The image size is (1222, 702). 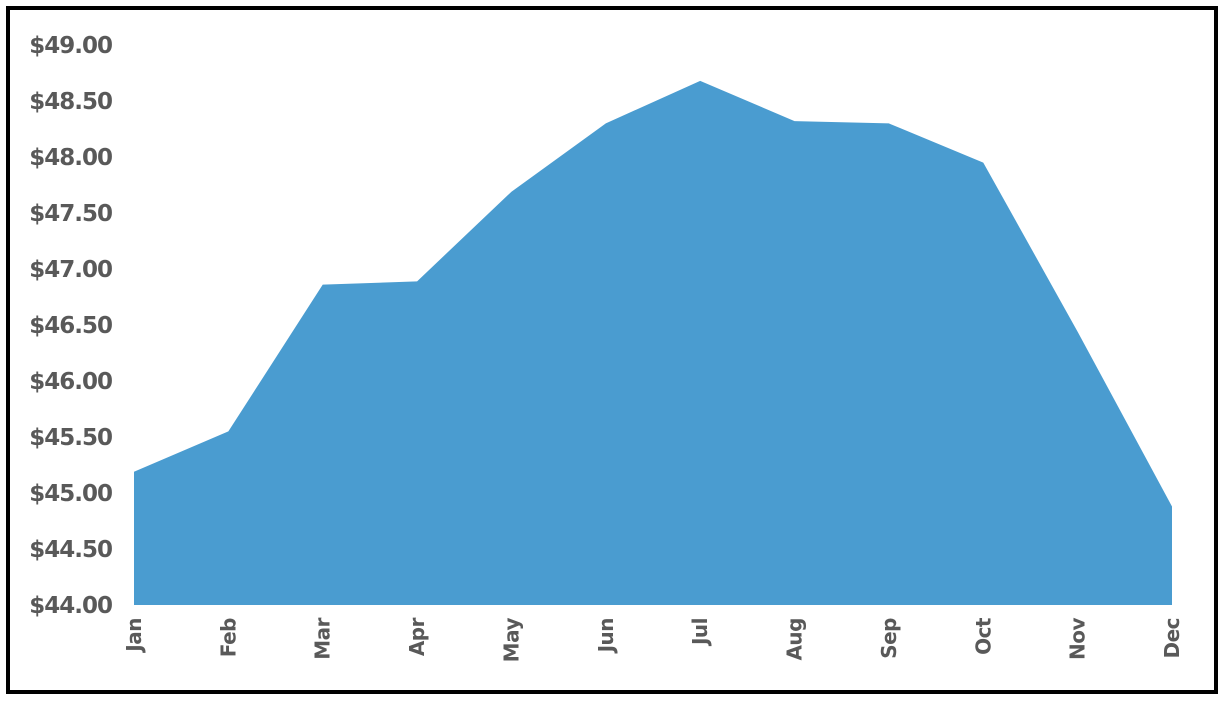 I want to click on y-tick-label: $48.00, so click(x=70, y=158).